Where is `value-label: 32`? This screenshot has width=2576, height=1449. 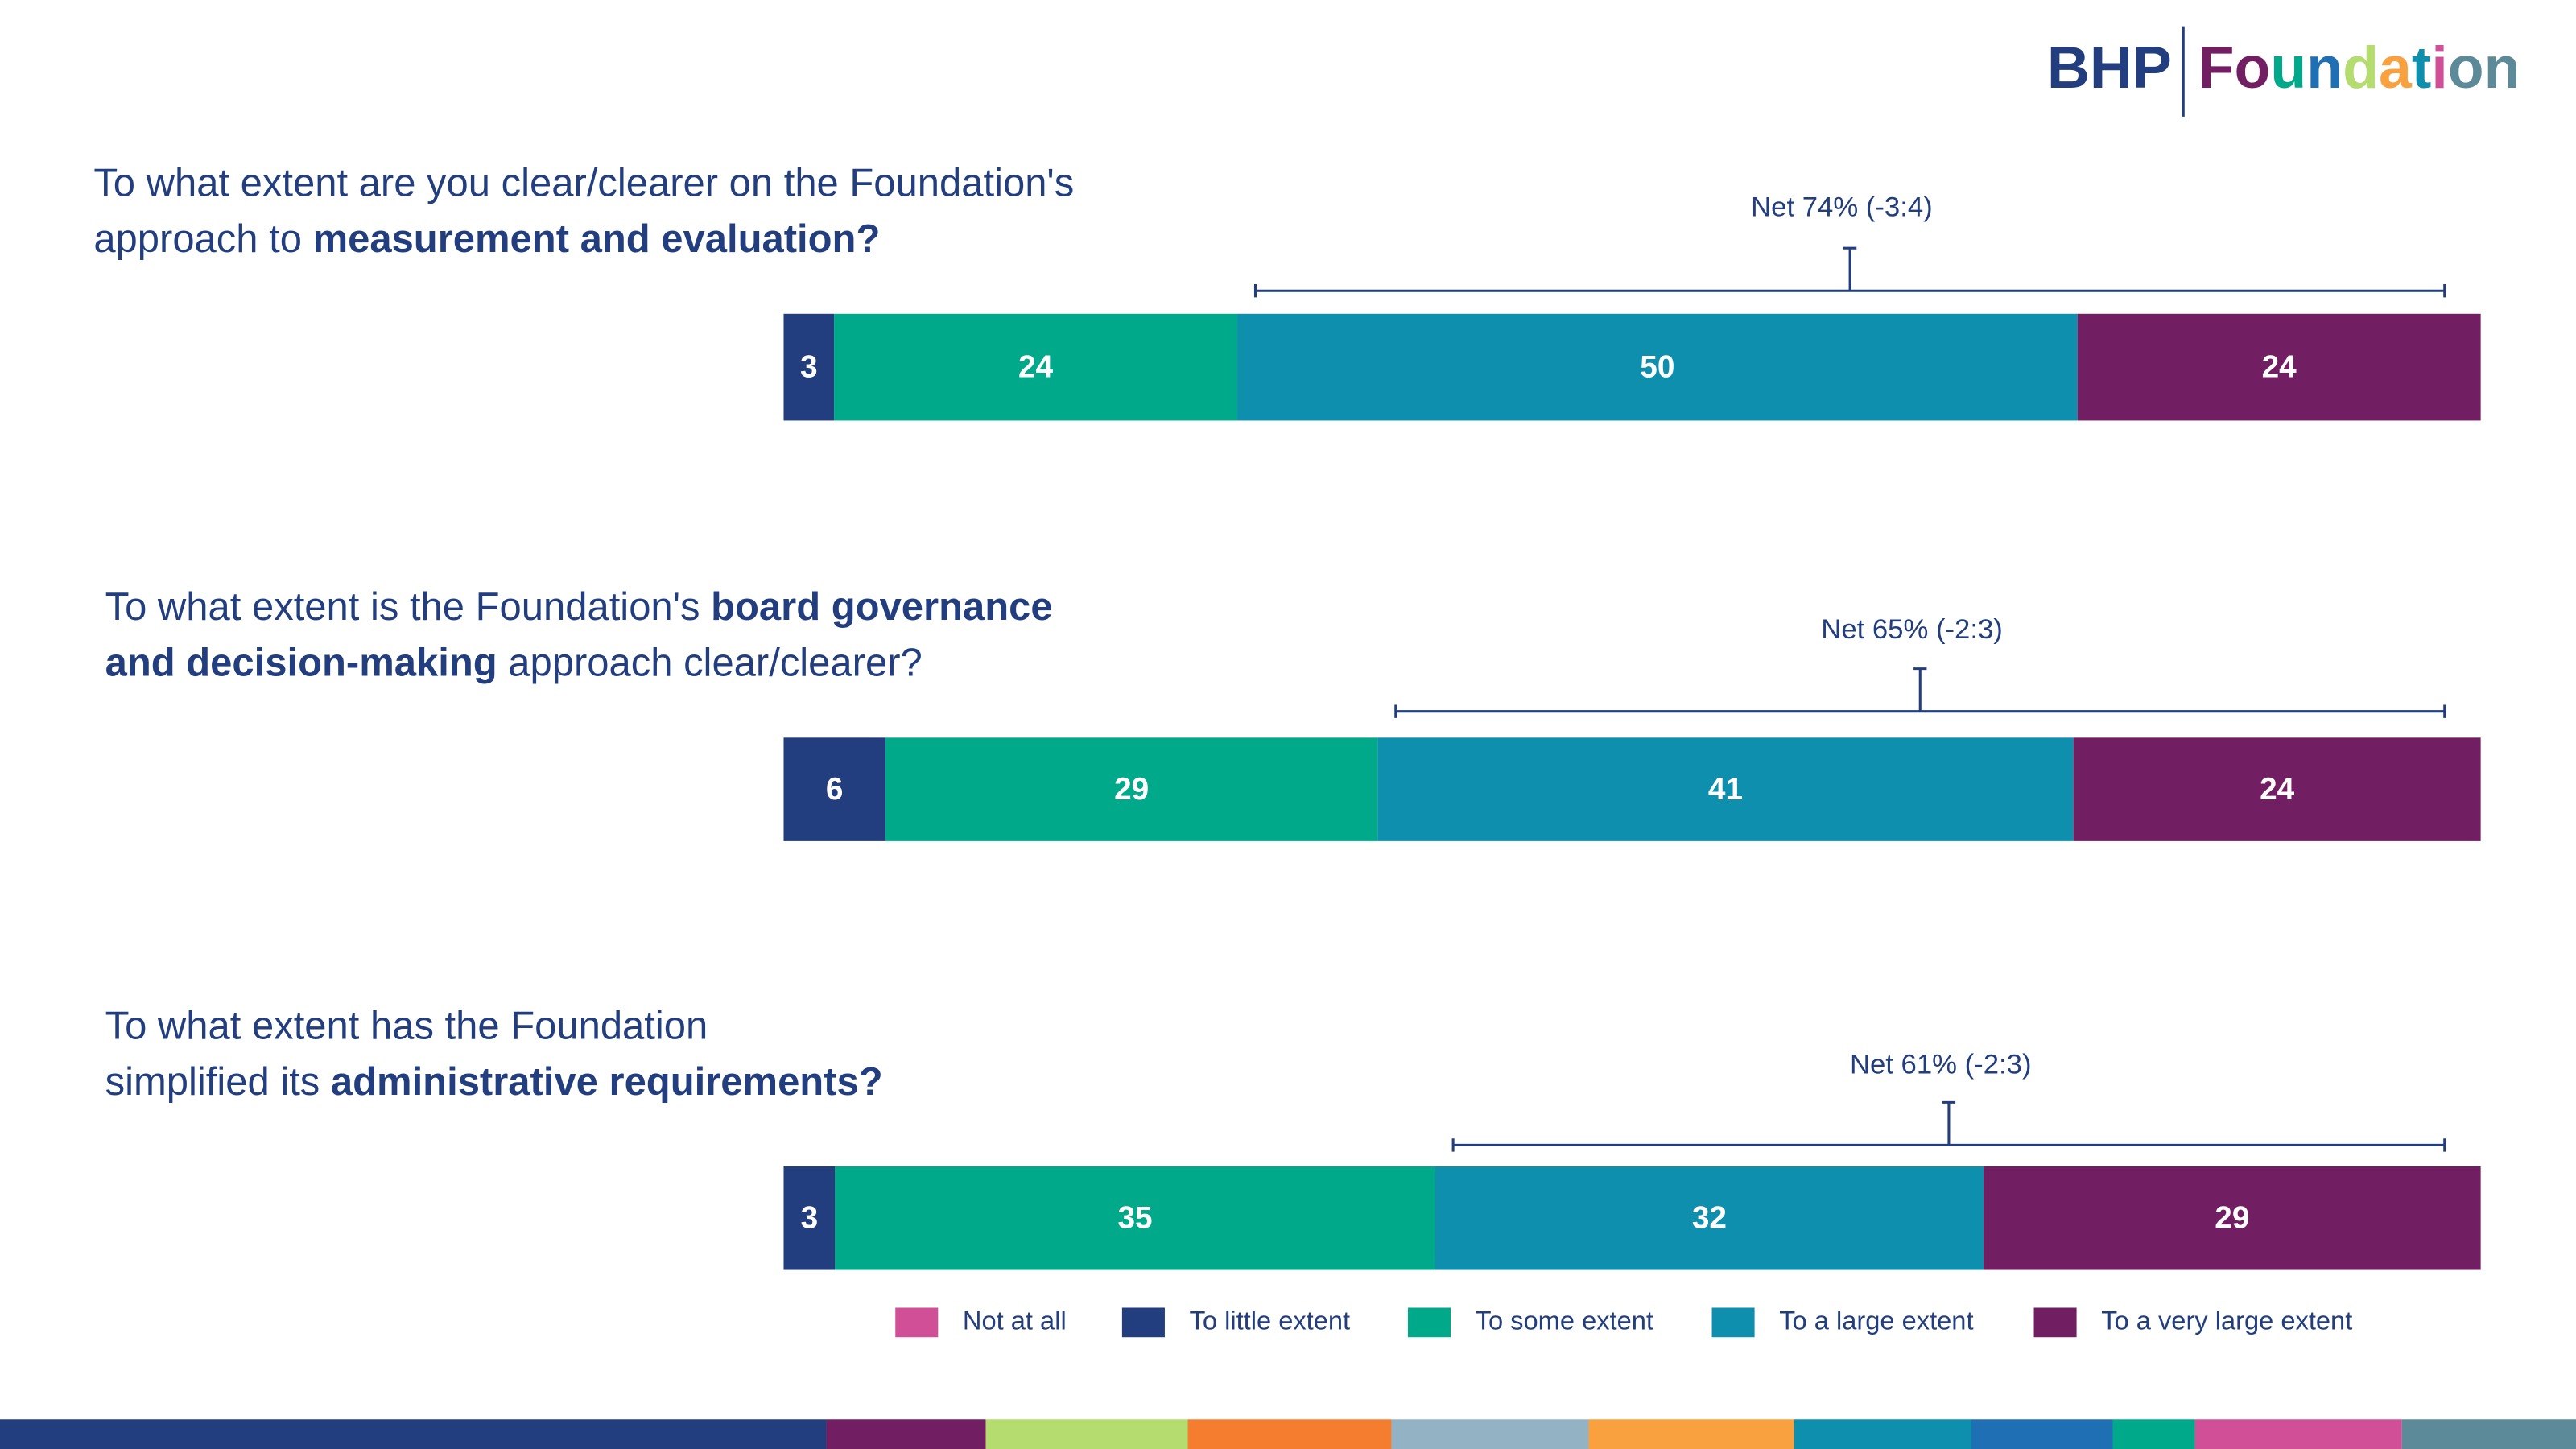
value-label: 32 is located at coordinates (1709, 1218).